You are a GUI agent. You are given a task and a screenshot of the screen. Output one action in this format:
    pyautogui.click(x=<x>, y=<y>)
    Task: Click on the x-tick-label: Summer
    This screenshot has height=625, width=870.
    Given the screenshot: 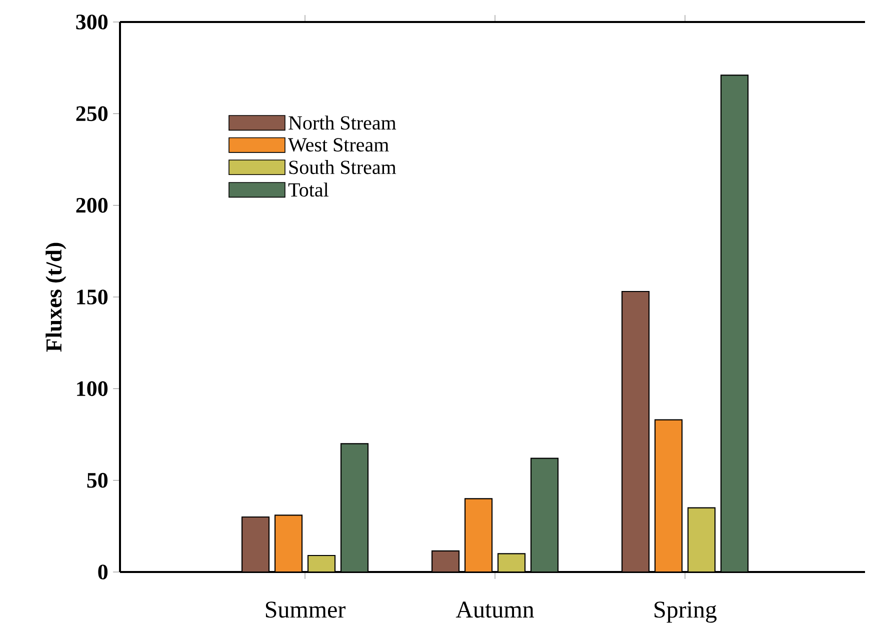 What is the action you would take?
    pyautogui.click(x=306, y=610)
    